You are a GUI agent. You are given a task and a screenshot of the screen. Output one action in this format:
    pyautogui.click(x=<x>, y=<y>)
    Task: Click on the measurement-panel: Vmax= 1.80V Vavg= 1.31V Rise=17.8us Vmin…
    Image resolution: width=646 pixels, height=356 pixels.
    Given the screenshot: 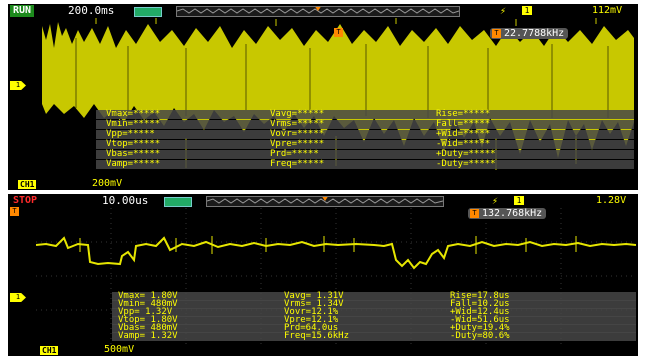 What is the action you would take?
    pyautogui.click(x=374, y=322)
    